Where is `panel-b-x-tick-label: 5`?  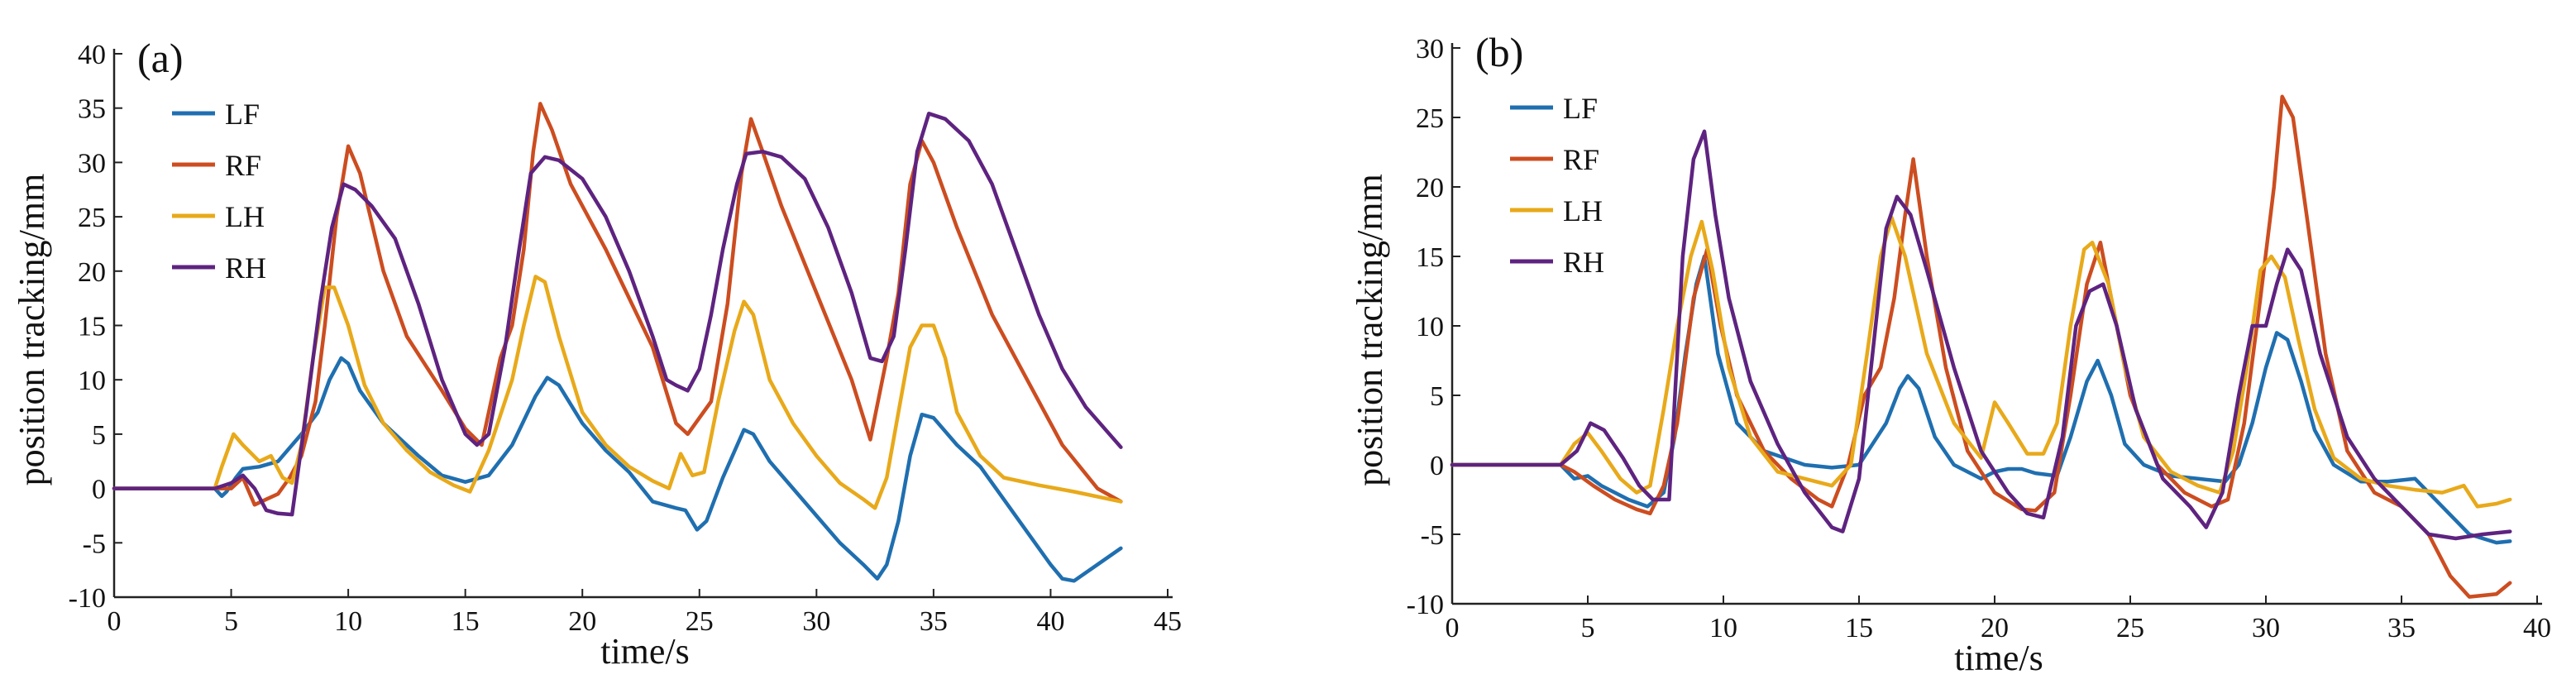
panel-b-x-tick-label: 5 is located at coordinates (1588, 628).